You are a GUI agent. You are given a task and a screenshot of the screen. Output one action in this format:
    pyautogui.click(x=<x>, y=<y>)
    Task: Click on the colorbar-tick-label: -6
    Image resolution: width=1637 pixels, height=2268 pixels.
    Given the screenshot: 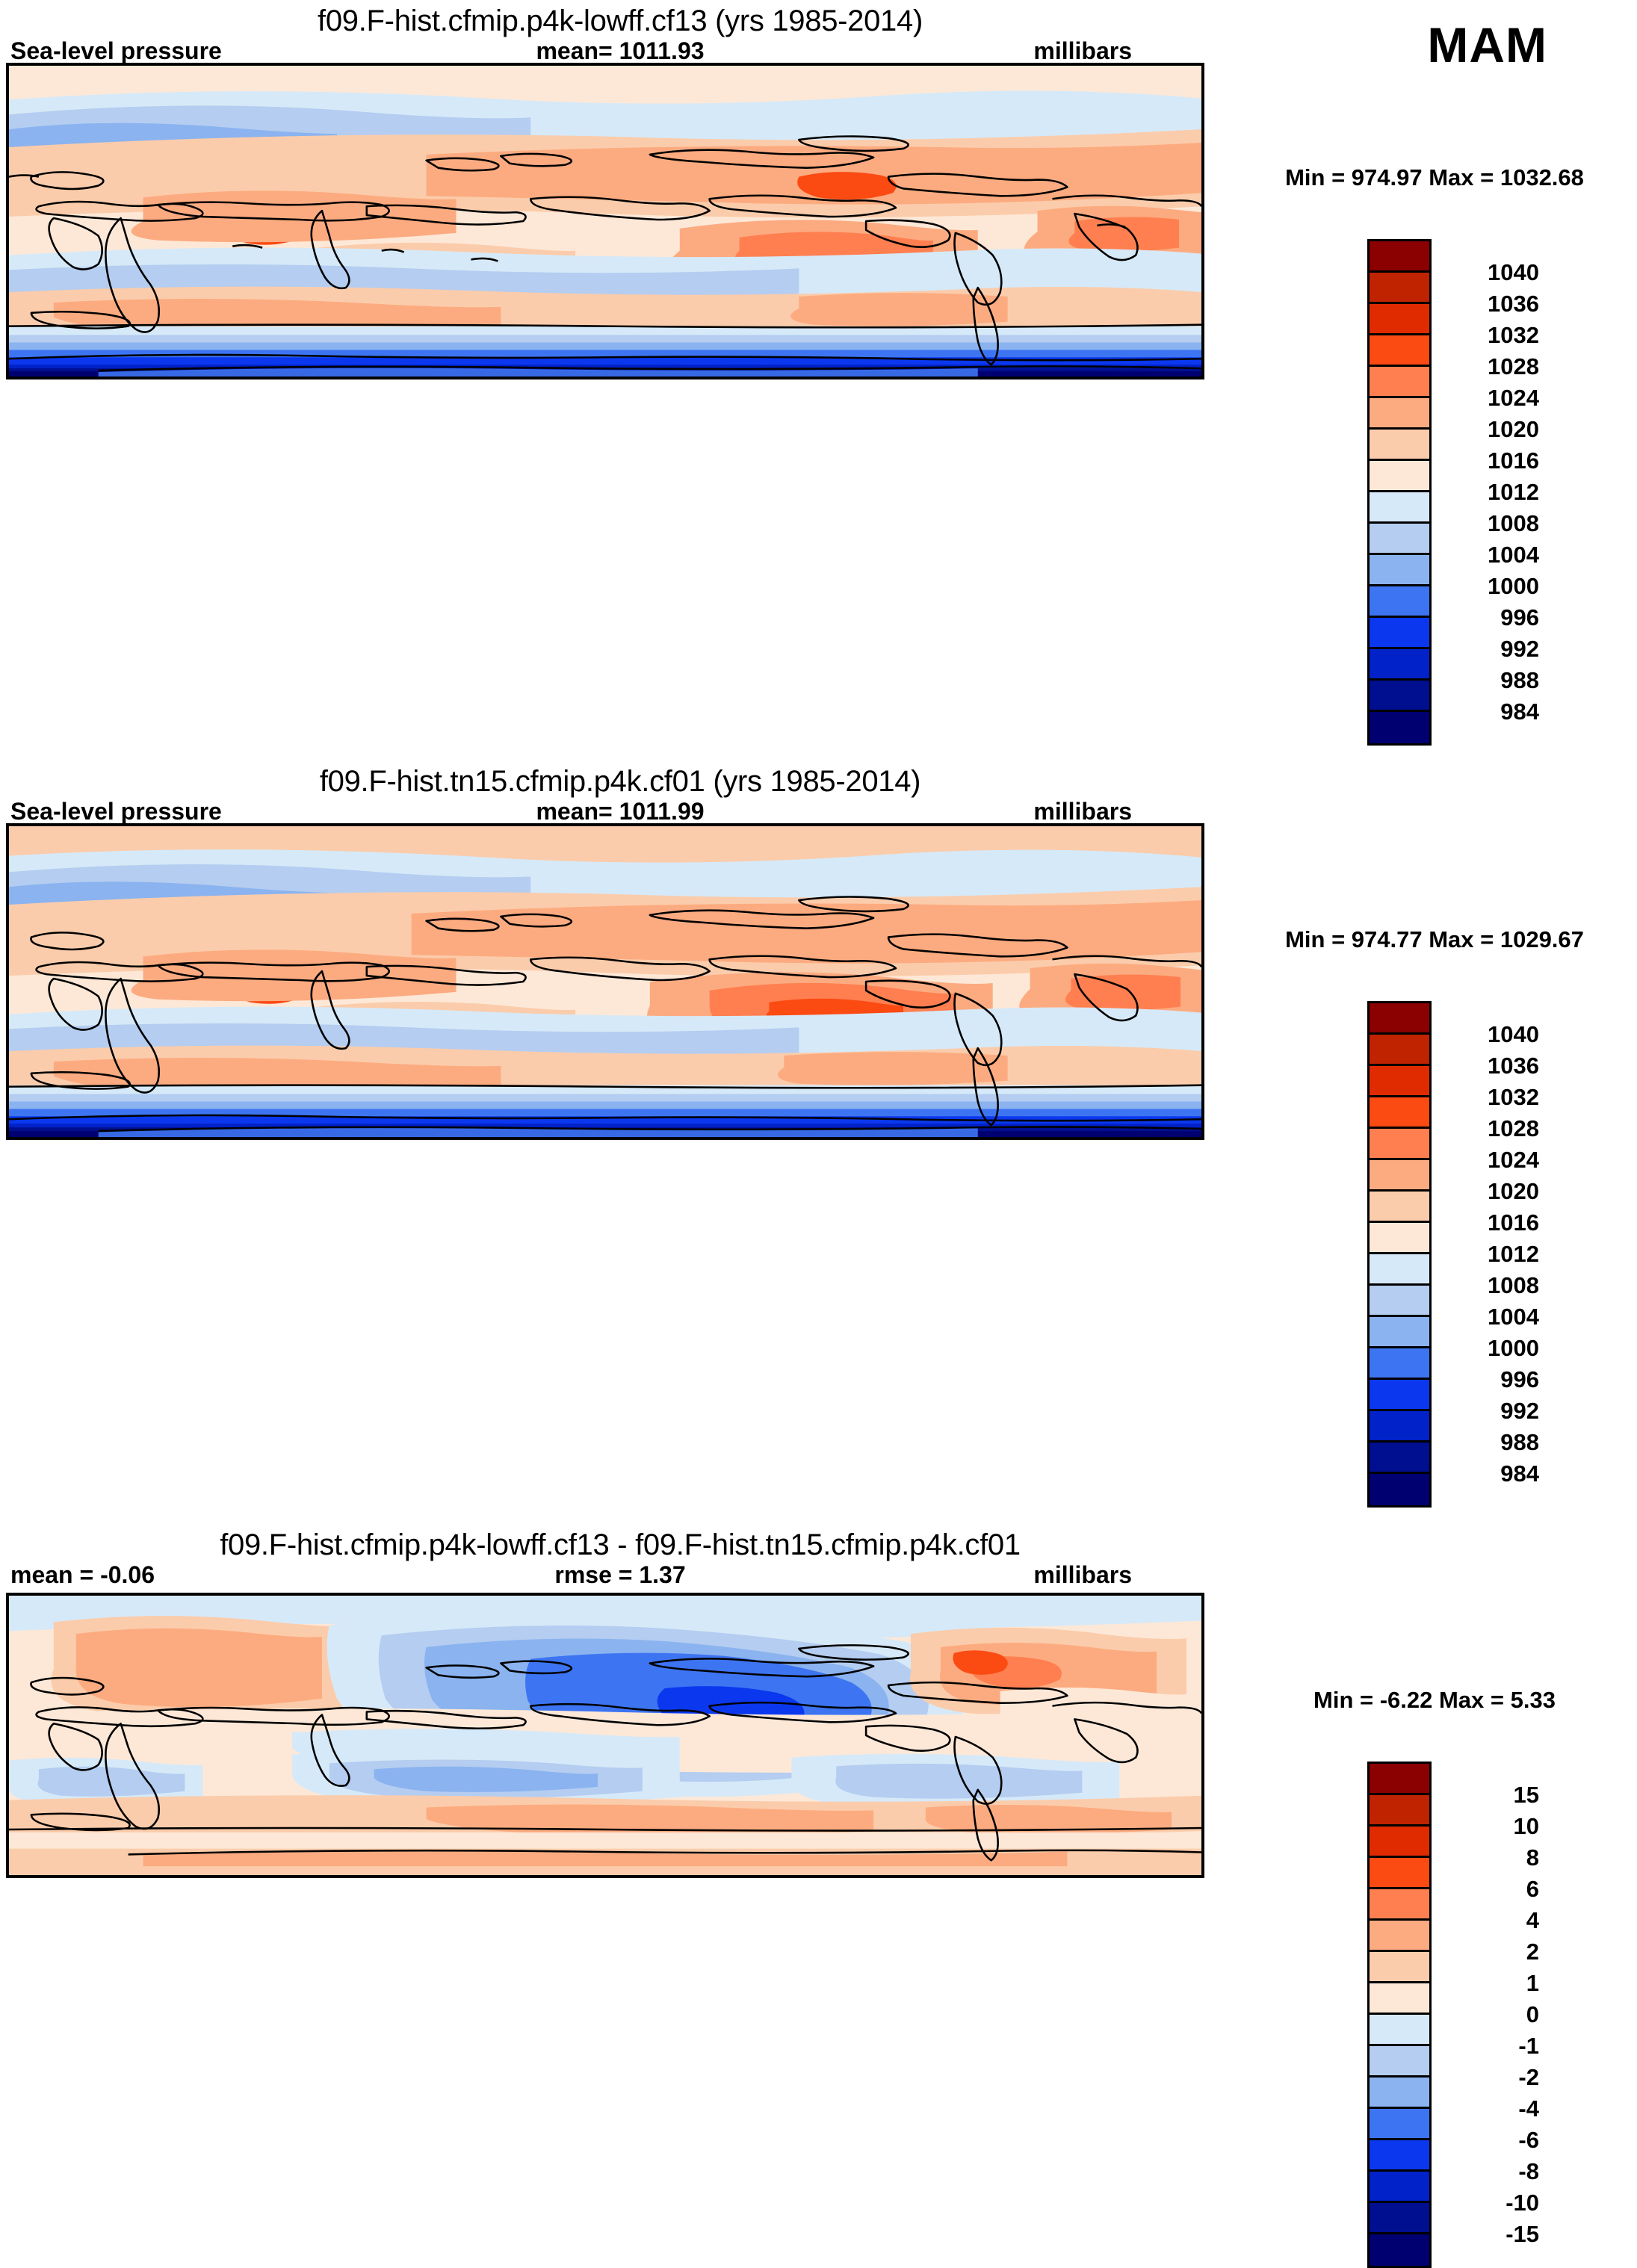 What is the action you would take?
    pyautogui.click(x=1529, y=2140)
    